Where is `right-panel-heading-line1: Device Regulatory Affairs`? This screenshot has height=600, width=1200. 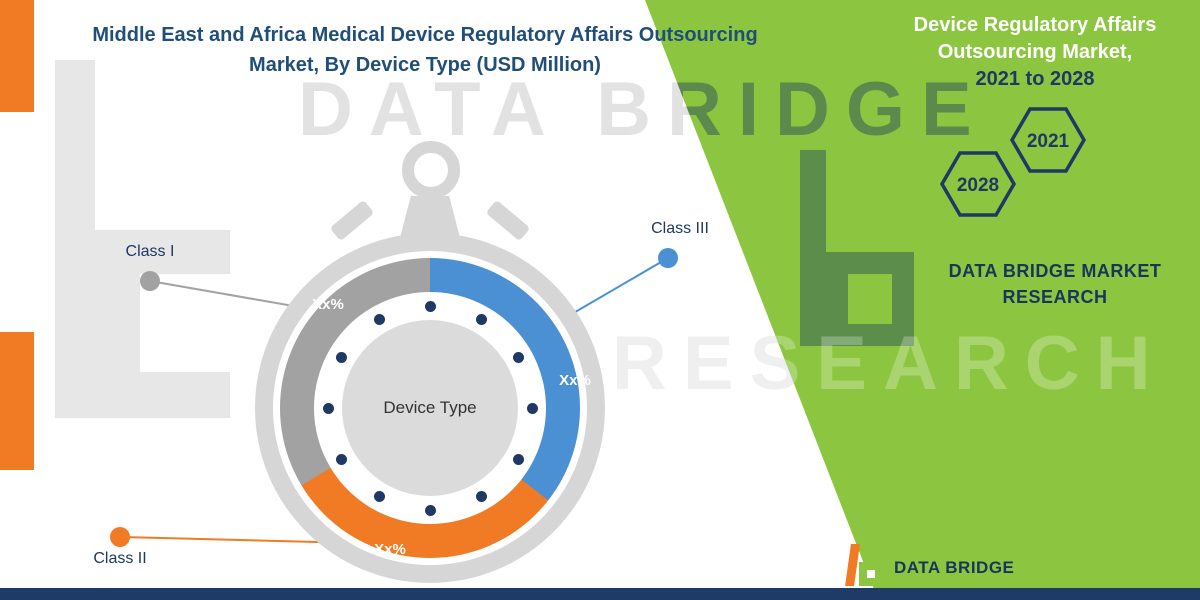 right-panel-heading-line1: Device Regulatory Affairs is located at coordinates (1035, 25).